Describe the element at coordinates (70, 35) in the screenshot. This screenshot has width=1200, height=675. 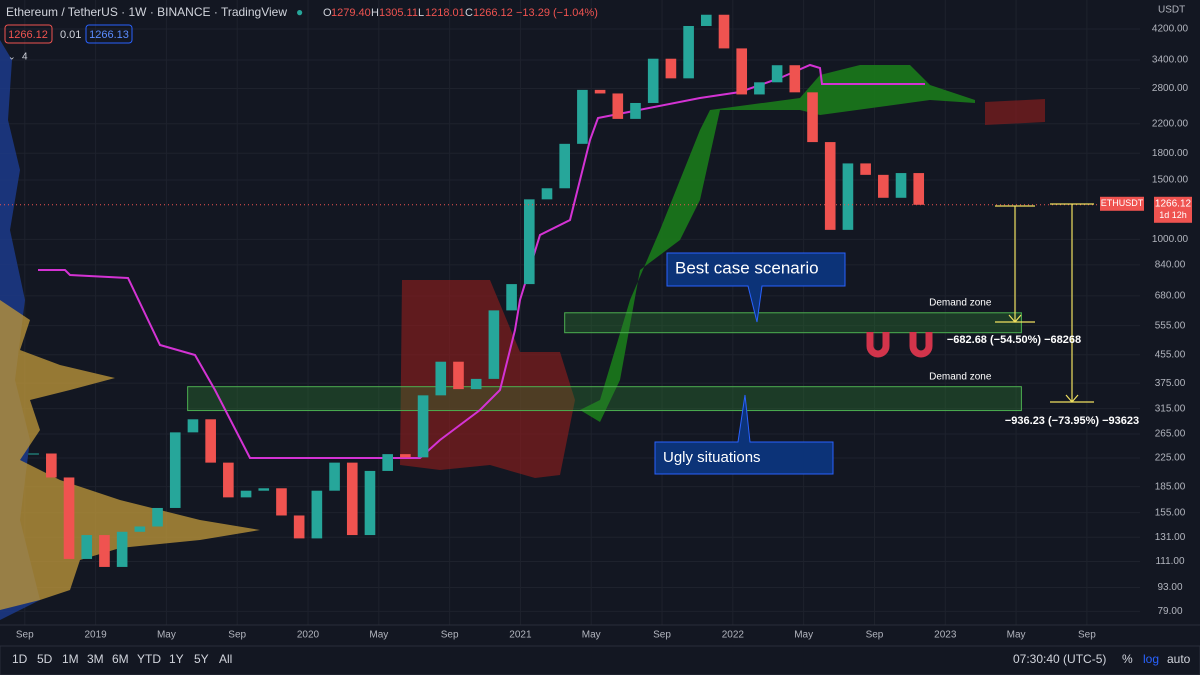
I see `spread: 0.01` at that location.